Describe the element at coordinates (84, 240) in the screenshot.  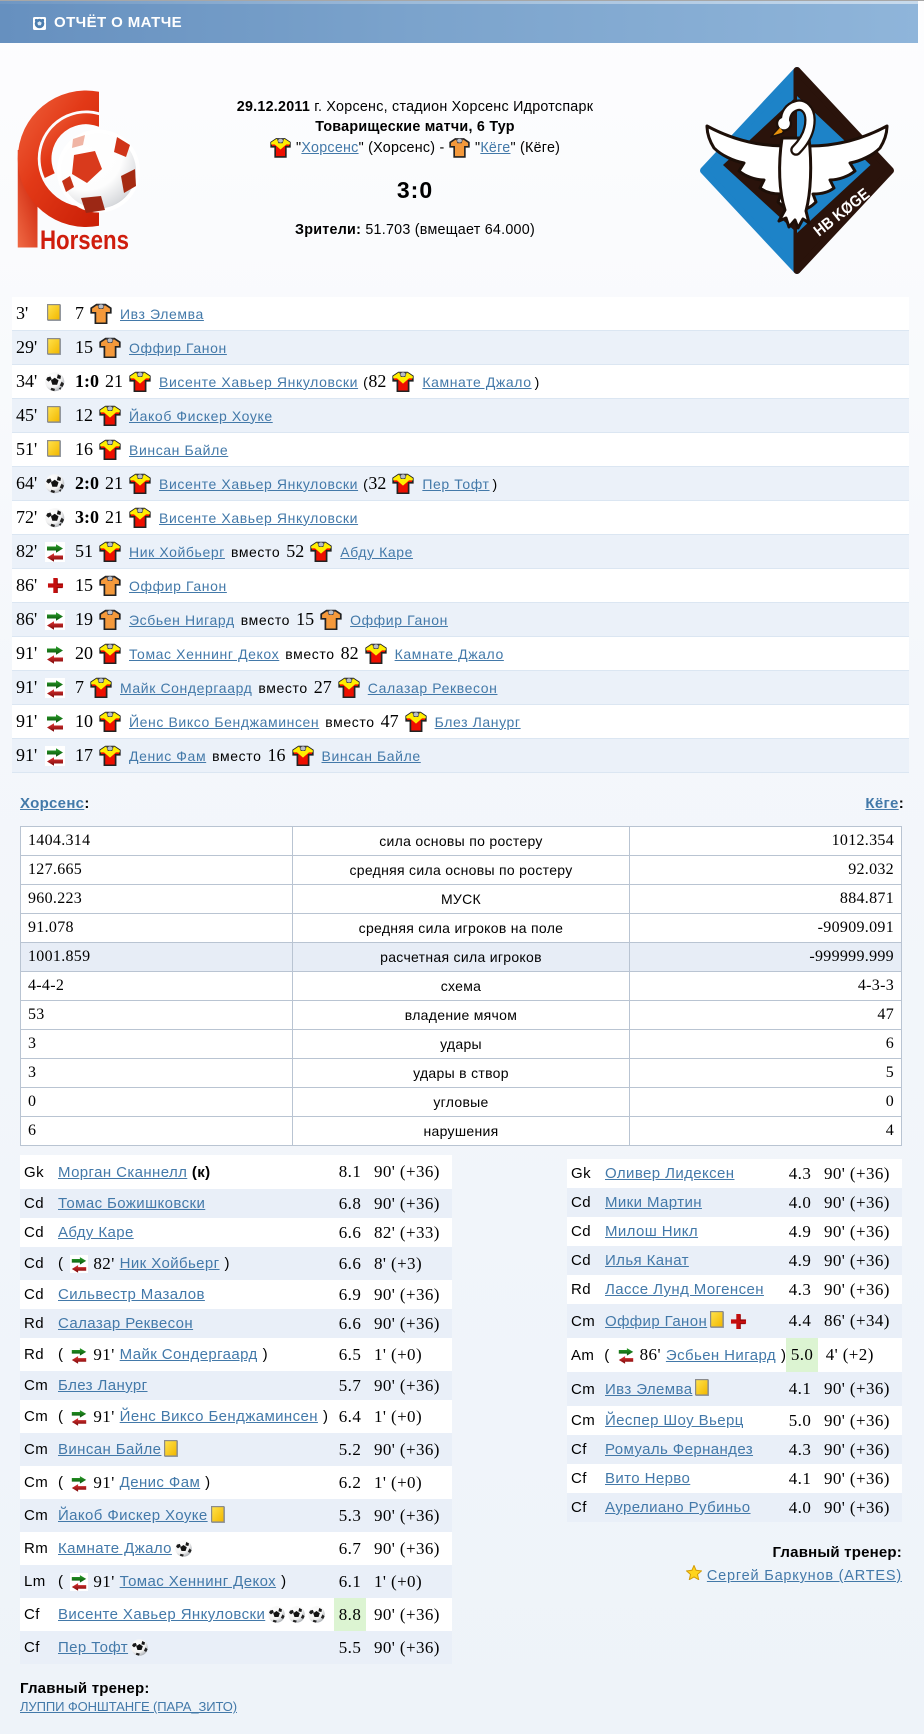
I see `svg-text: Horsens` at that location.